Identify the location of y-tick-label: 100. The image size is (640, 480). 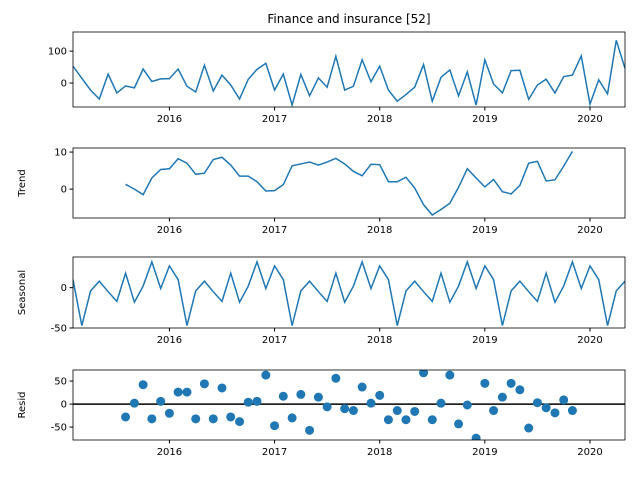
(57, 52).